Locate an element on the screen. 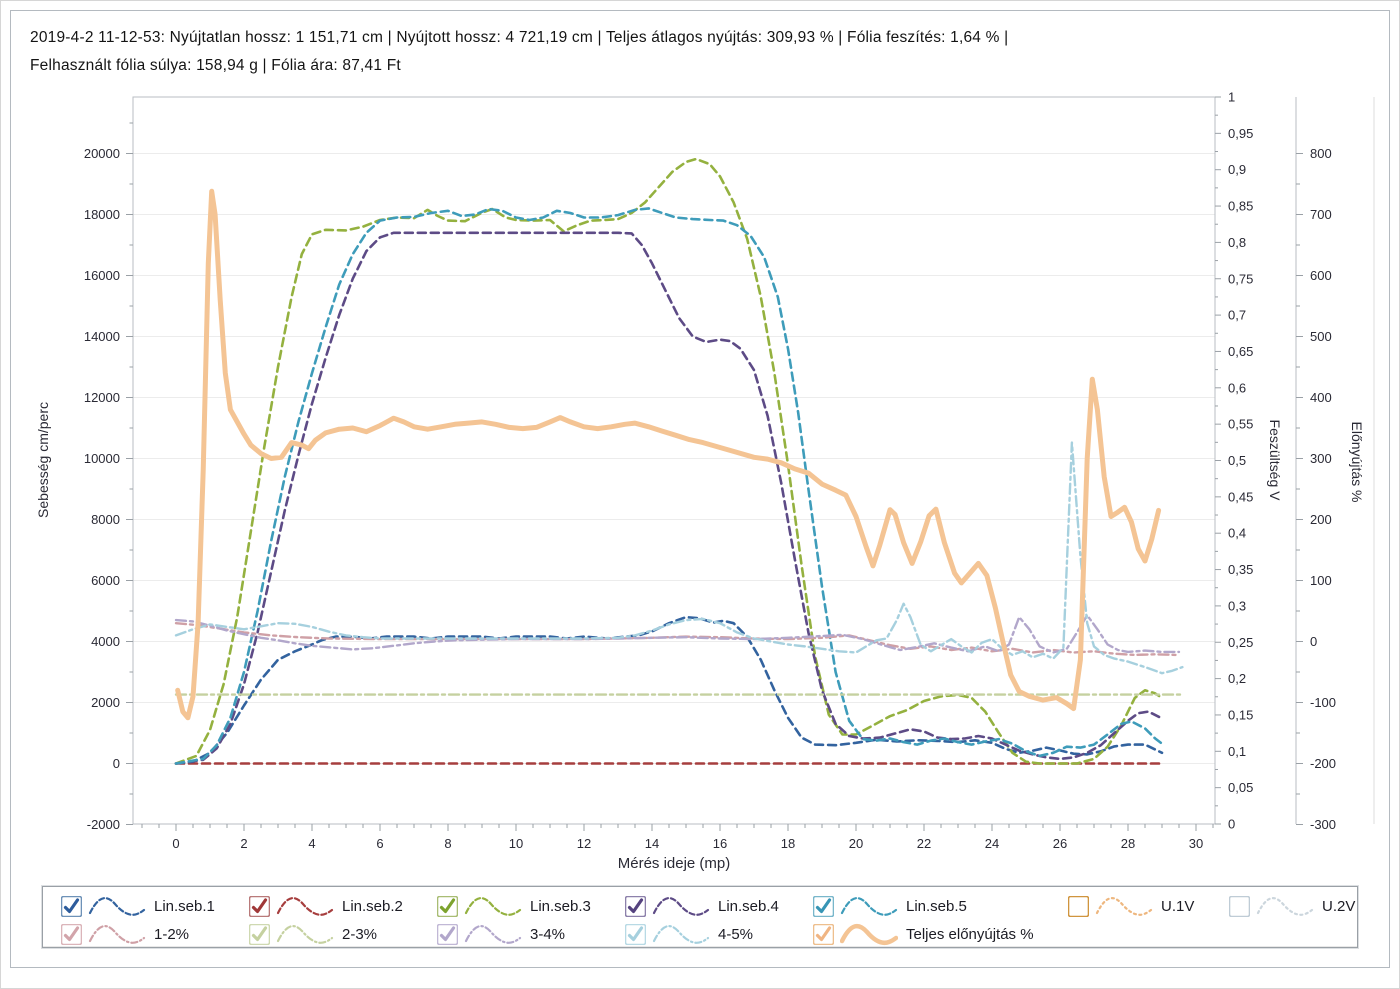 This screenshot has height=989, width=1400. legend-item-lin-seb-2: Lin.seb.2 is located at coordinates (326, 906).